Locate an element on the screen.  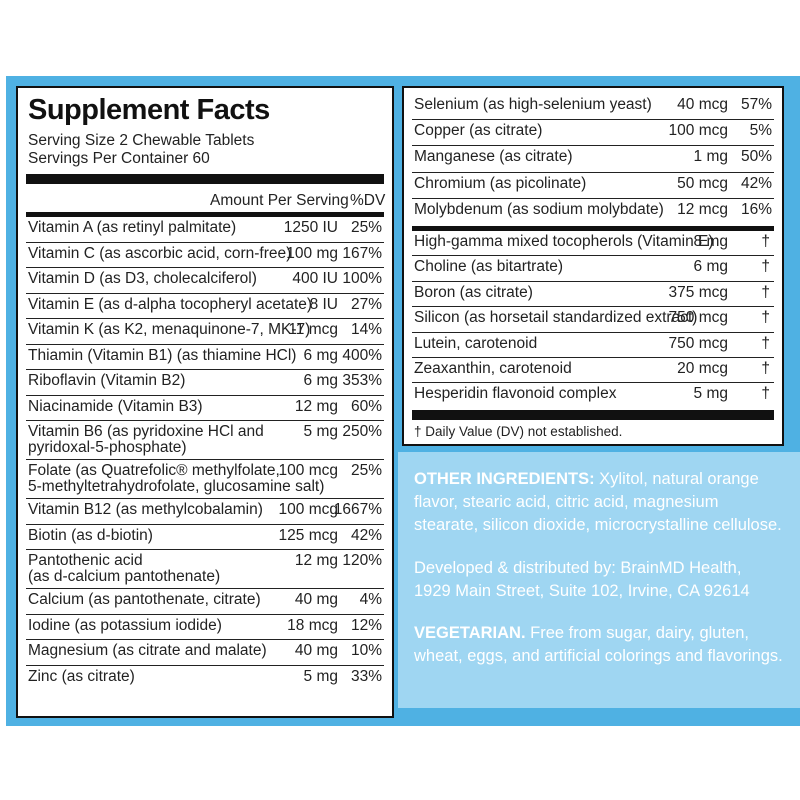
nutrient-dv: 50% is located at coordinates (756, 157).